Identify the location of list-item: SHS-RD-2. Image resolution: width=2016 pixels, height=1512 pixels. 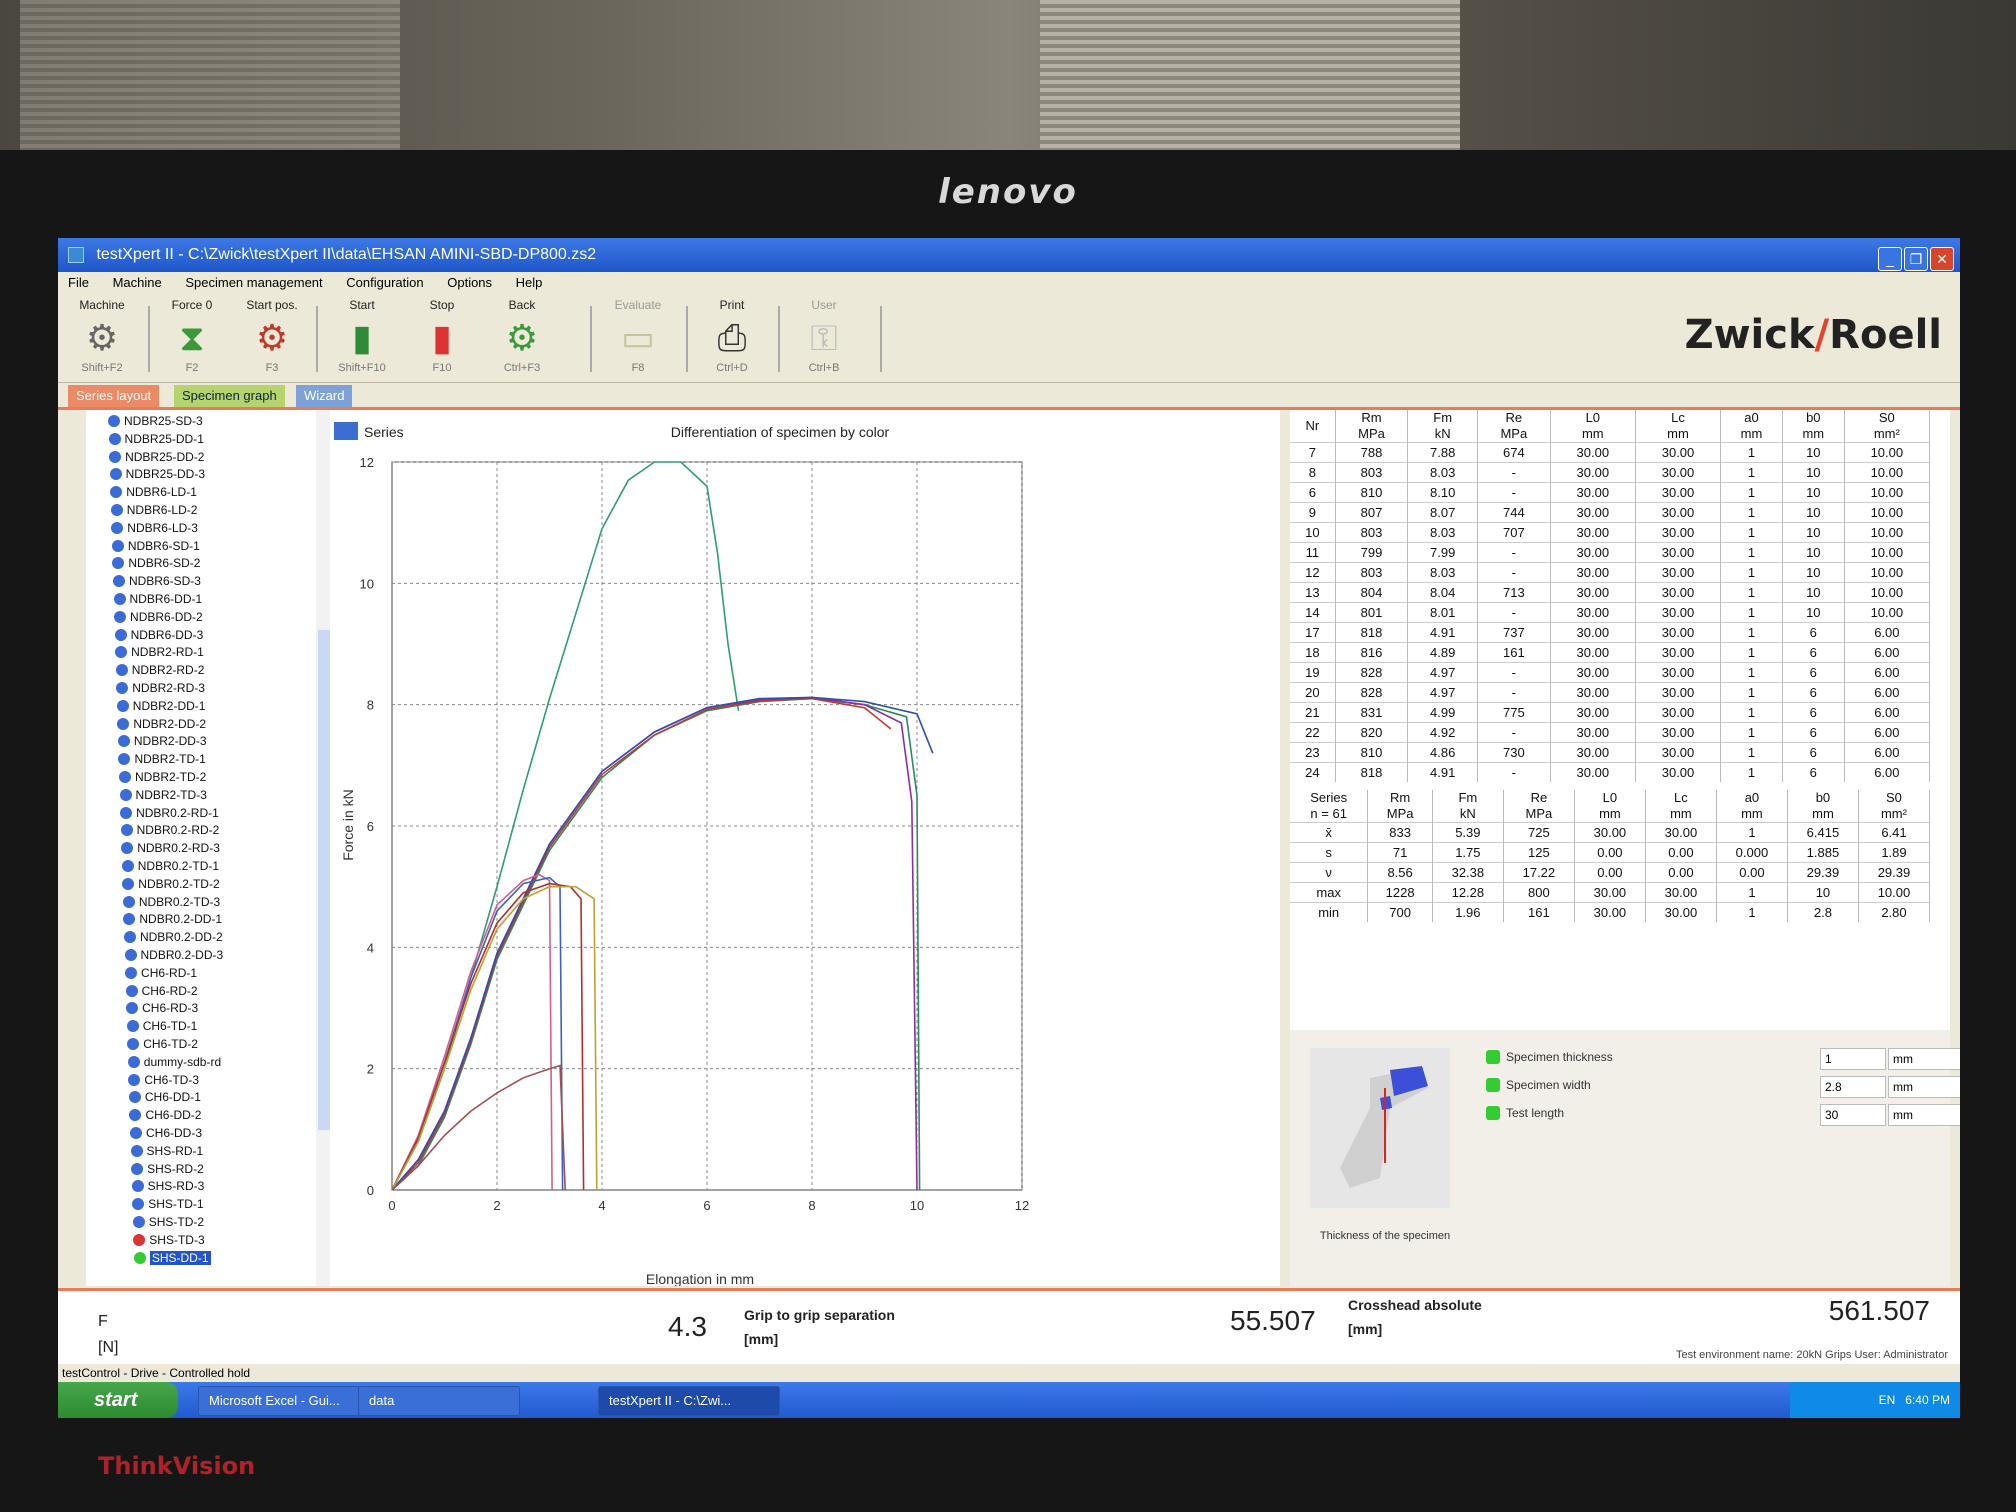
(167, 1169).